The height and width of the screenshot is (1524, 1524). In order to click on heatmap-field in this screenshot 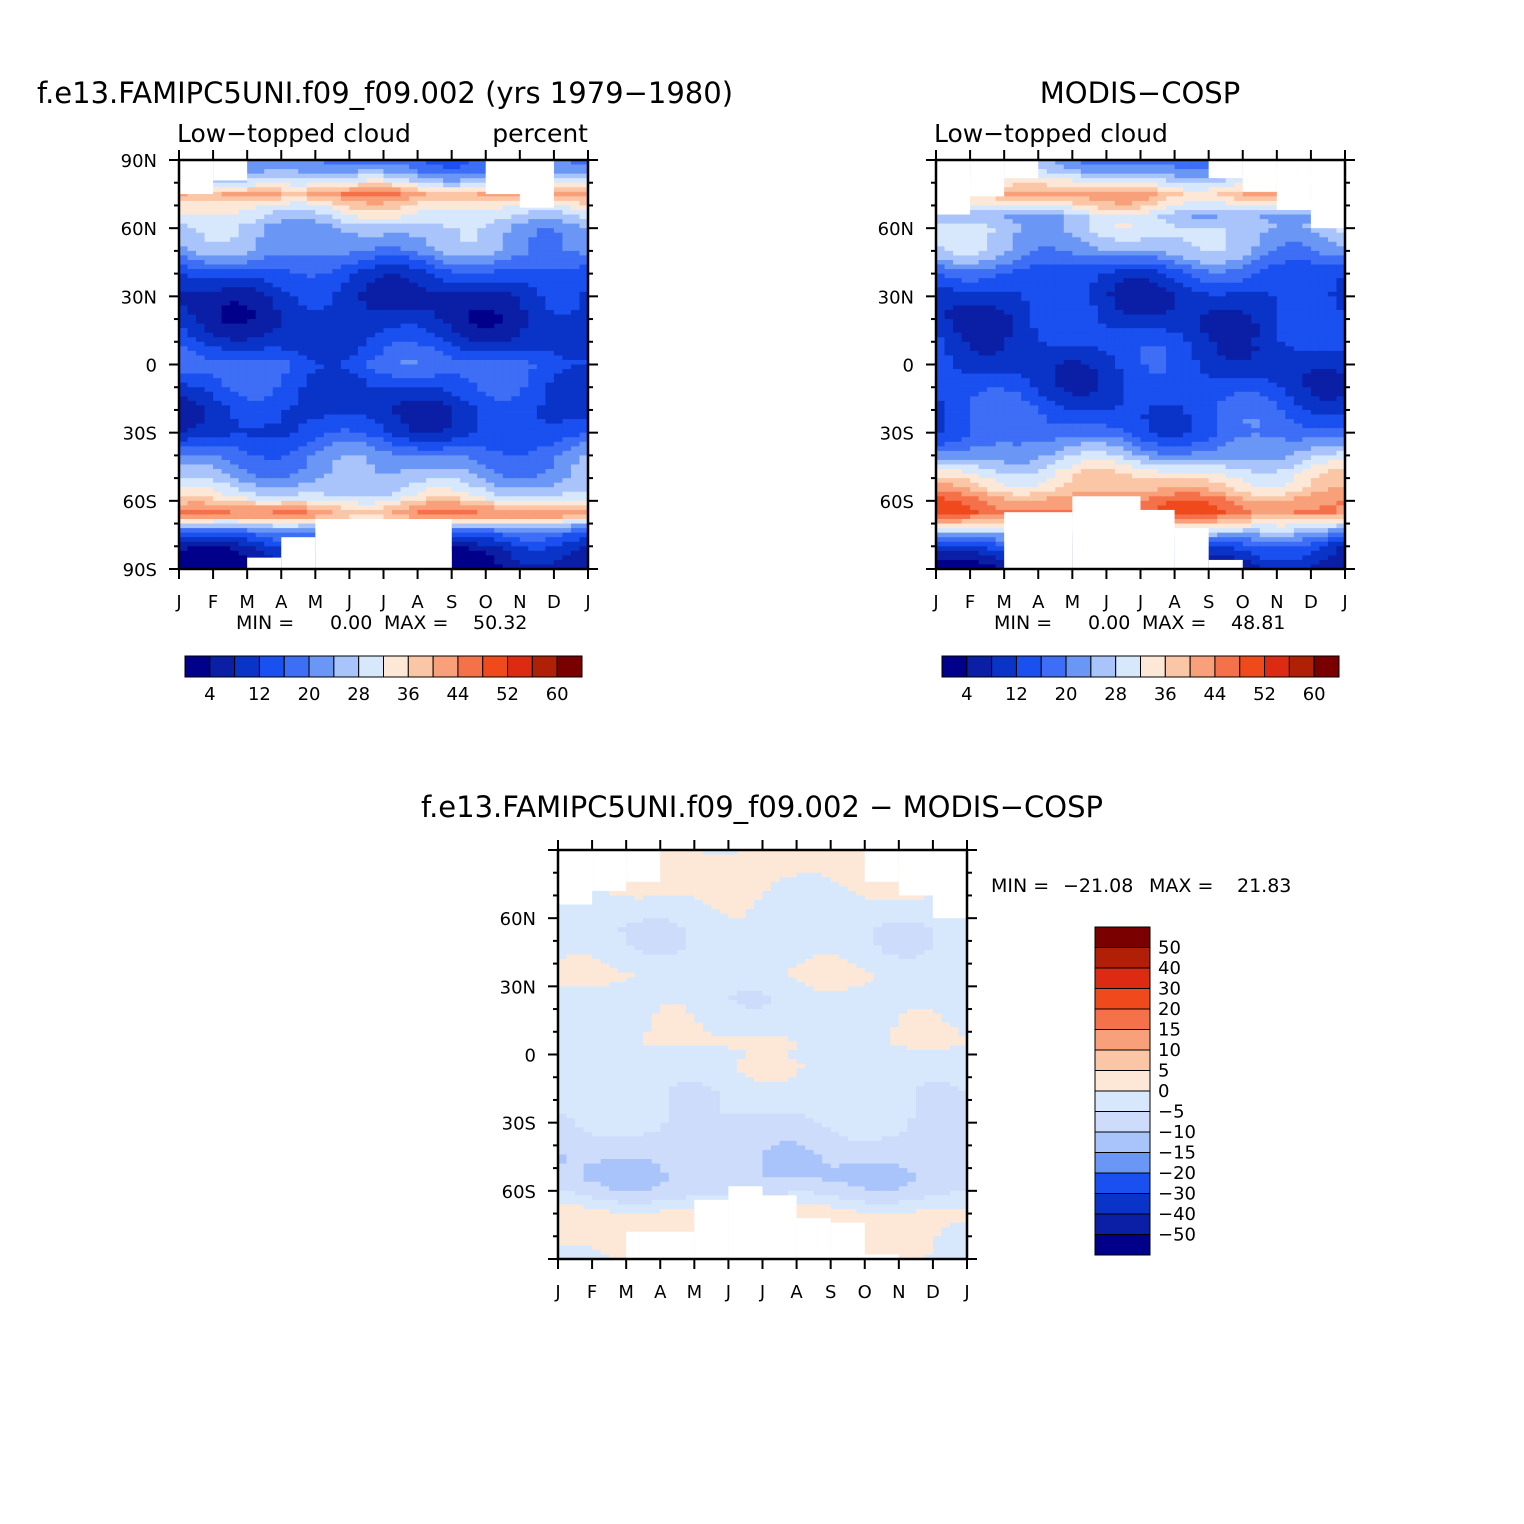, I will do `click(1141, 365)`.